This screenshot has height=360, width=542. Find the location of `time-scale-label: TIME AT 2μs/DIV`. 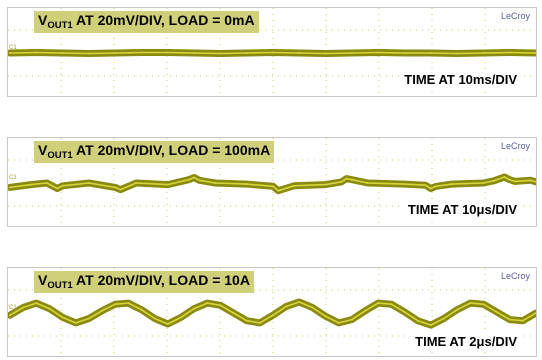

time-scale-label: TIME AT 2μs/DIV is located at coordinates (466, 341).